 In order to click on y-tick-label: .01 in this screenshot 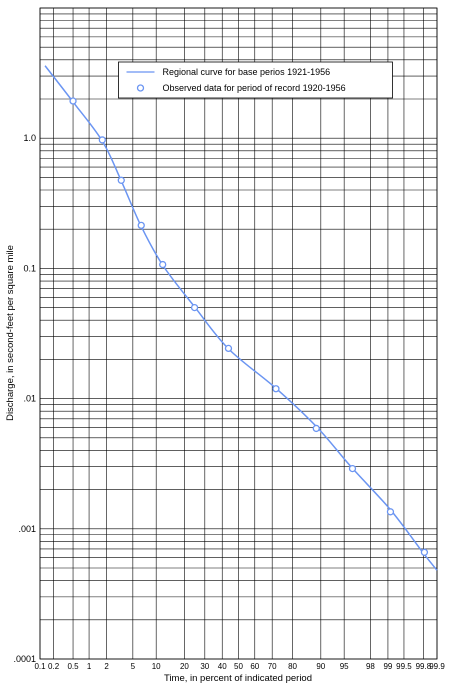, I will do `click(29, 399)`.